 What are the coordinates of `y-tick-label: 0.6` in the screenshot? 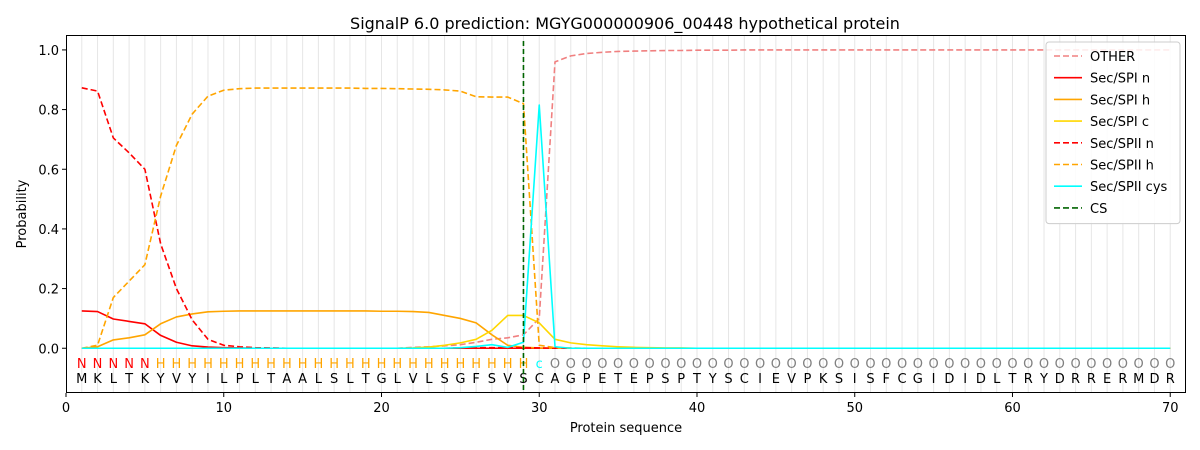 It's located at (48, 170).